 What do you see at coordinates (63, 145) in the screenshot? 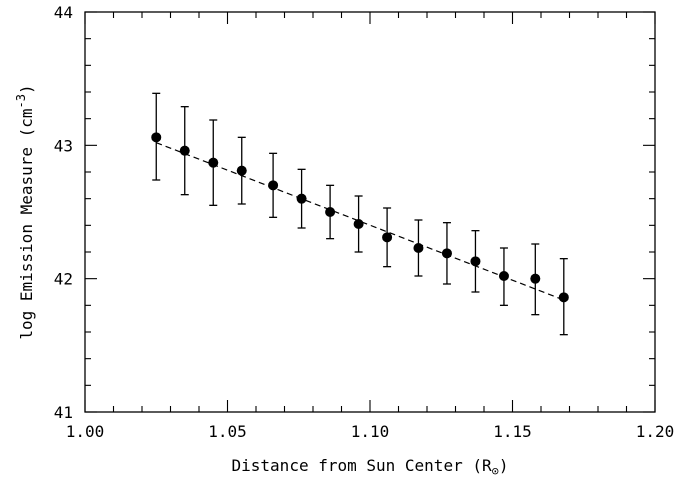
I see `y-tick-label: 43` at bounding box center [63, 145].